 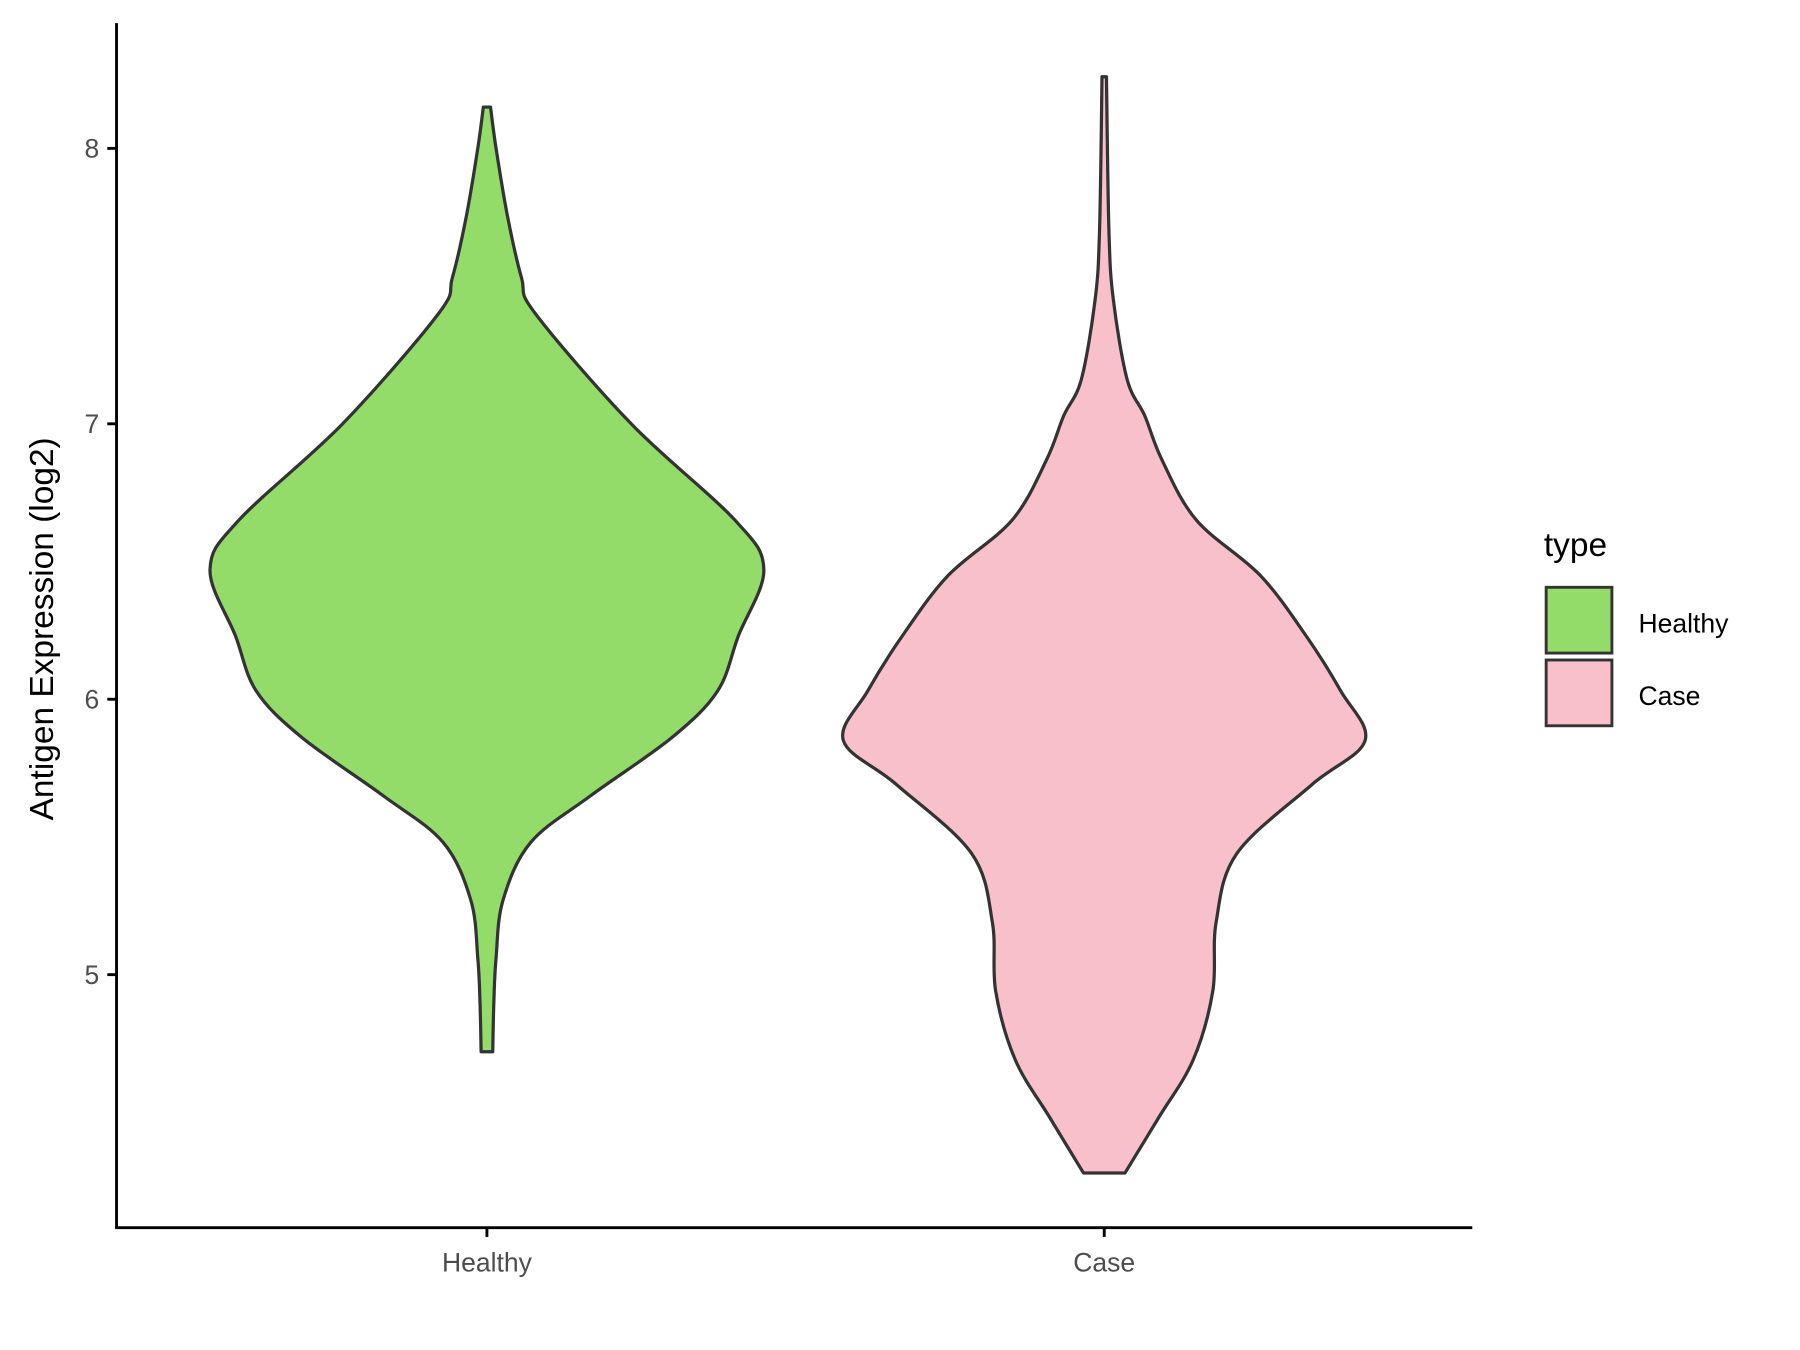 What do you see at coordinates (1636, 620) in the screenshot?
I see `legend-item-healthy: Healthy` at bounding box center [1636, 620].